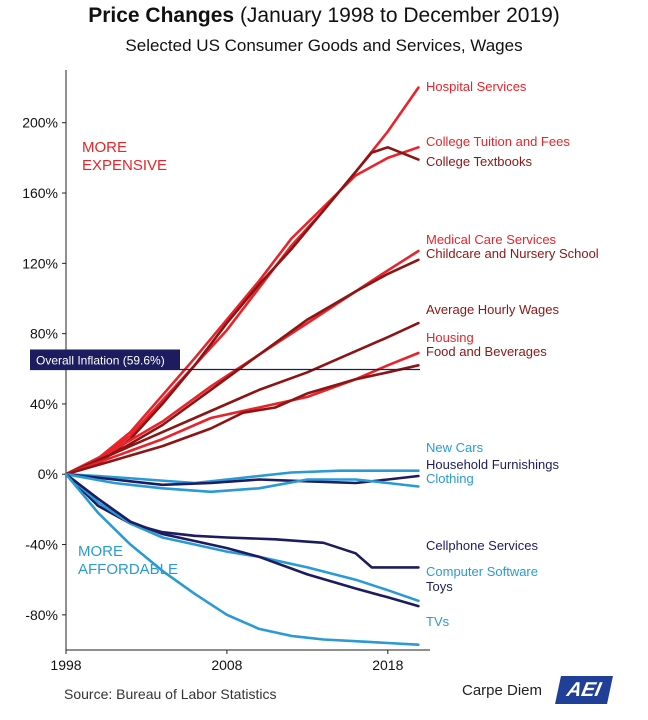 The image size is (648, 720). I want to click on series-label-new-cars: New Cars, so click(455, 447).